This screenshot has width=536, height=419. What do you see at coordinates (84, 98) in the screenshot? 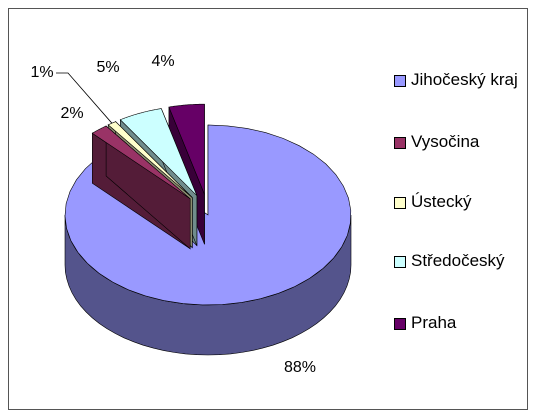
I see `leader-line` at bounding box center [84, 98].